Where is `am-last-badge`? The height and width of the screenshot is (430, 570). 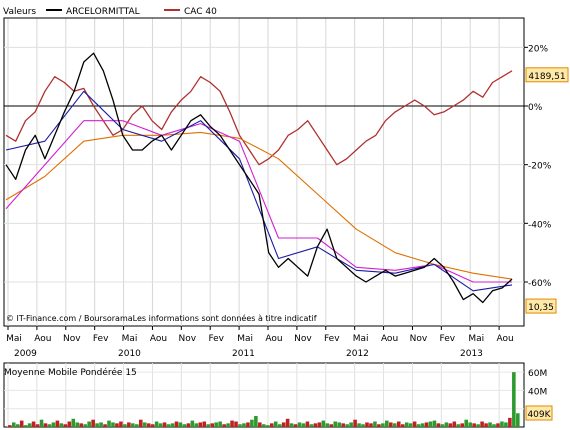
am-last-badge is located at coordinates (541, 306).